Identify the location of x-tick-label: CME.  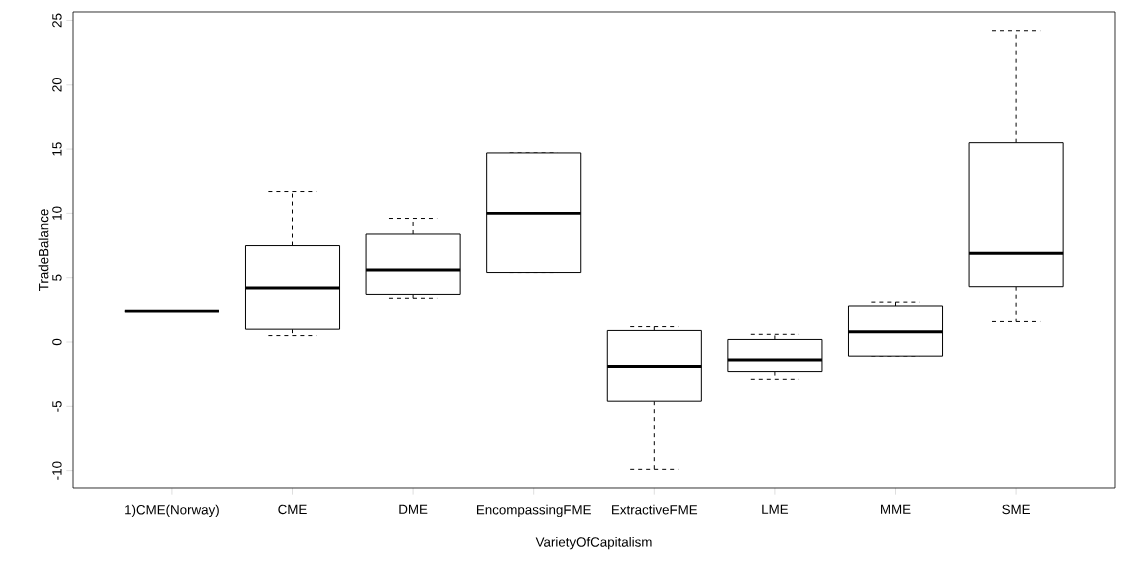
(292, 509).